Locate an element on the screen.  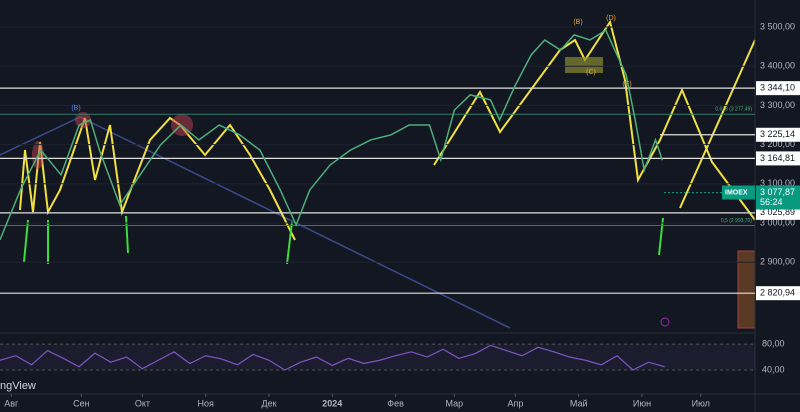
current-timer: 56:24 is located at coordinates (771, 202).